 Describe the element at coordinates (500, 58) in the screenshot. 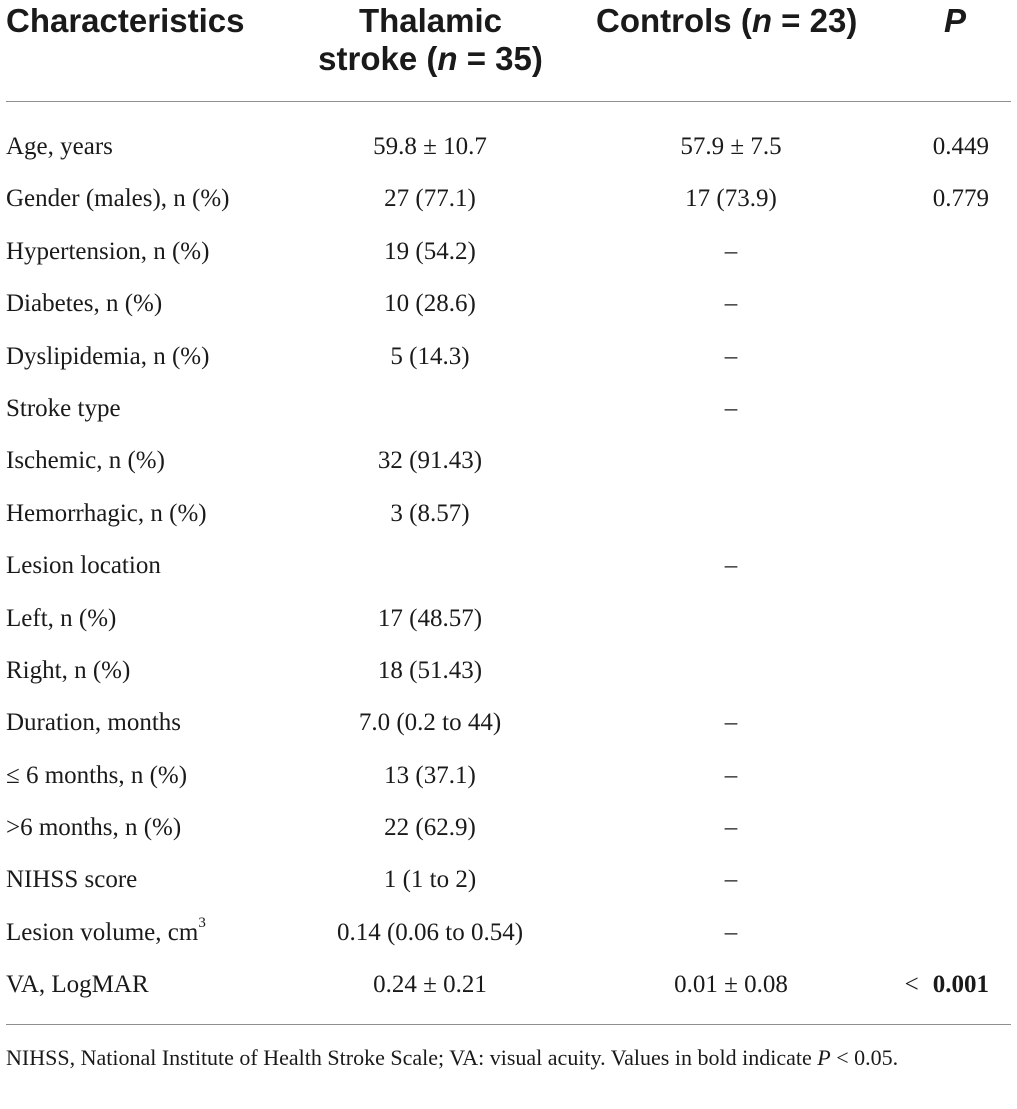

I see `thalamic-header-count: = 35)` at that location.